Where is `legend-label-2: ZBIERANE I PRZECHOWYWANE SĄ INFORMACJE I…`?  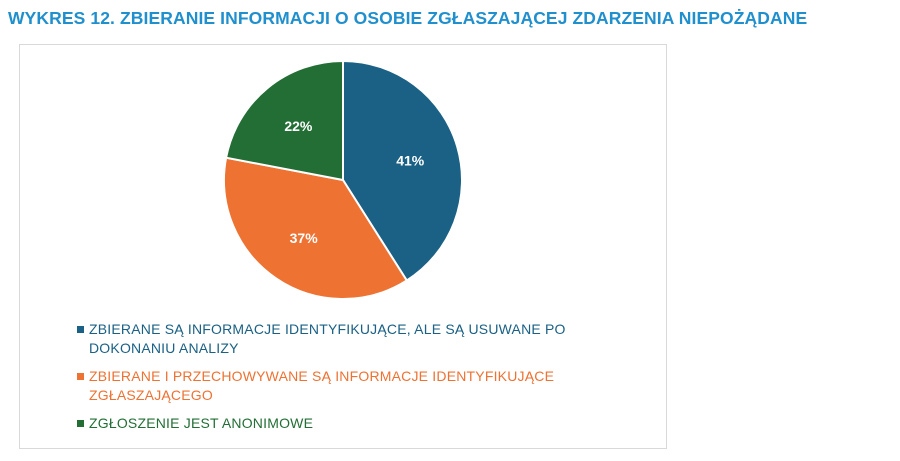
legend-label-2: ZBIERANE I PRZECHOWYWANE SĄ INFORMACJE I… is located at coordinates (322, 385).